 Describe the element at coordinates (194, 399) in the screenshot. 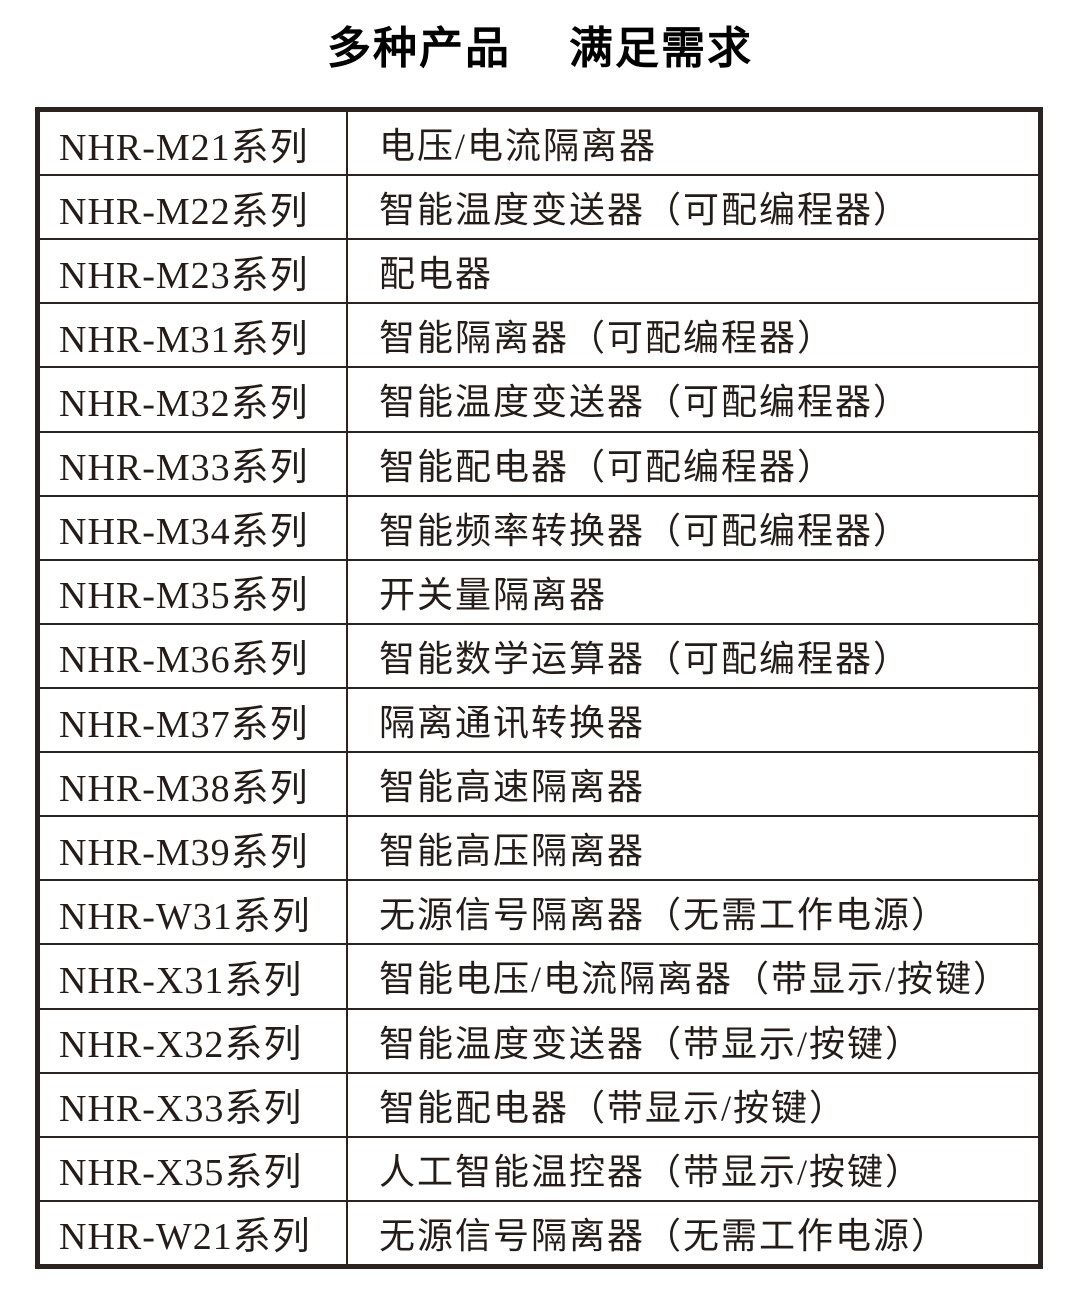

I see `series-cell: NHR-M32系列` at that location.